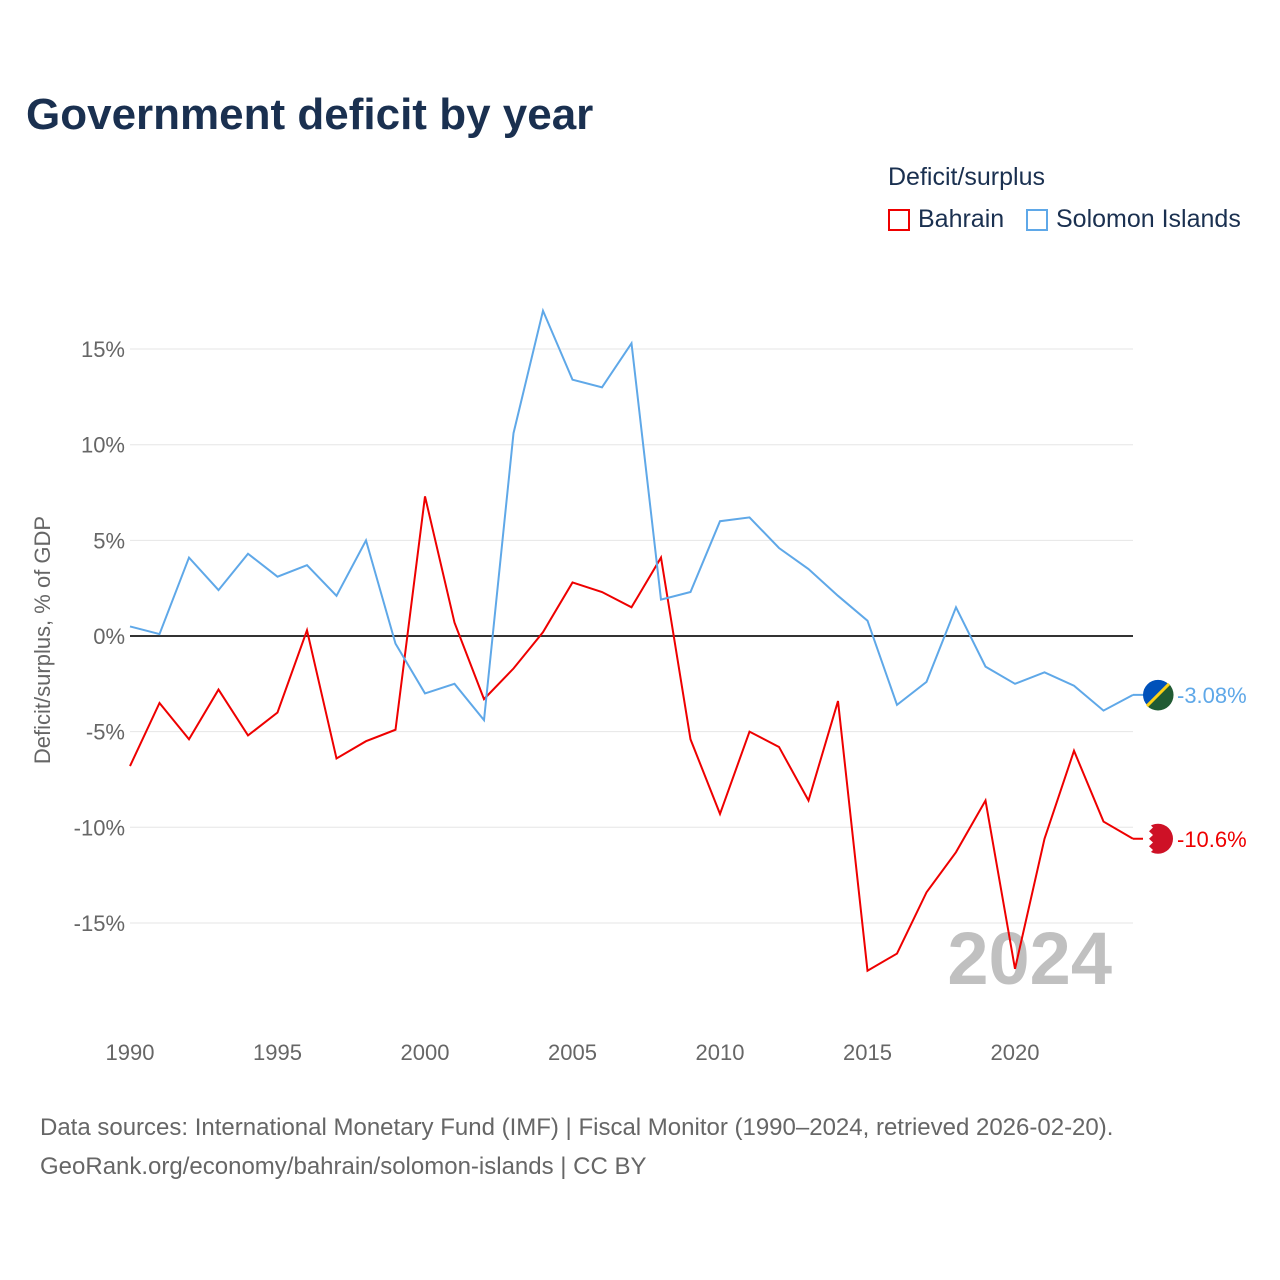 This screenshot has width=1280, height=1280. Describe the element at coordinates (1158, 838) in the screenshot. I see `bahrain-flag-icon` at that location.